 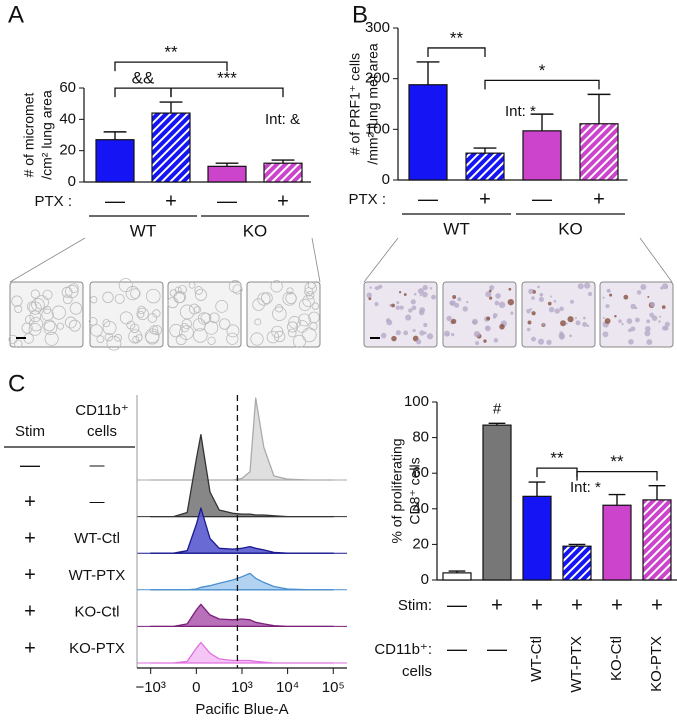 What do you see at coordinates (536, 659) in the screenshot?
I see `row-value: WT-Ctl` at bounding box center [536, 659].